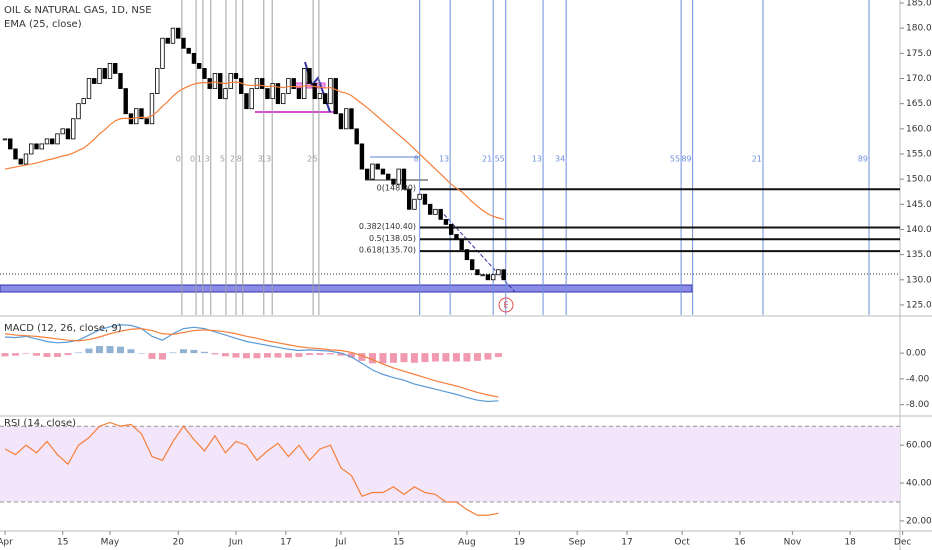 The image size is (932, 550). Describe the element at coordinates (251, 363) in the screenshot. I see `macd-line` at that location.